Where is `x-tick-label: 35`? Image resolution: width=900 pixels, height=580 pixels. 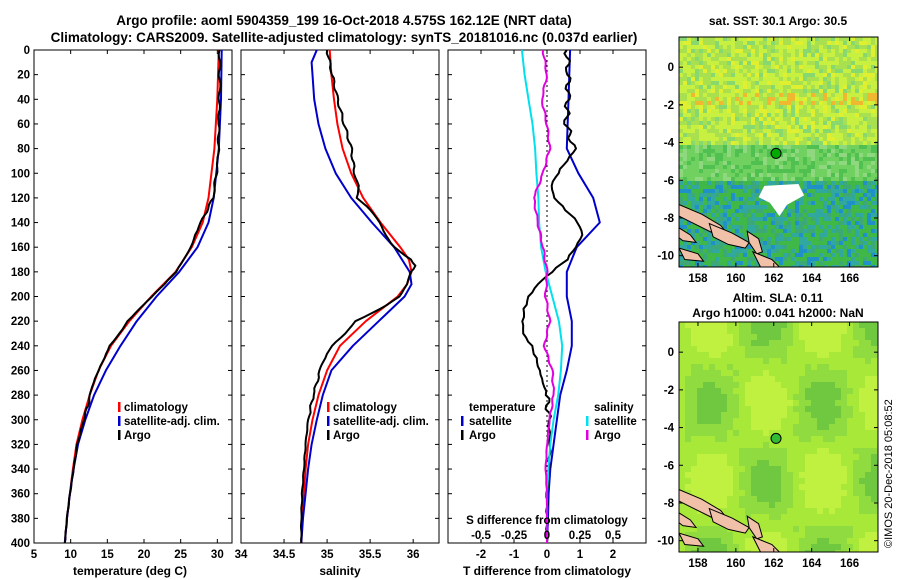
x-tick-label: 35 is located at coordinates (327, 555).